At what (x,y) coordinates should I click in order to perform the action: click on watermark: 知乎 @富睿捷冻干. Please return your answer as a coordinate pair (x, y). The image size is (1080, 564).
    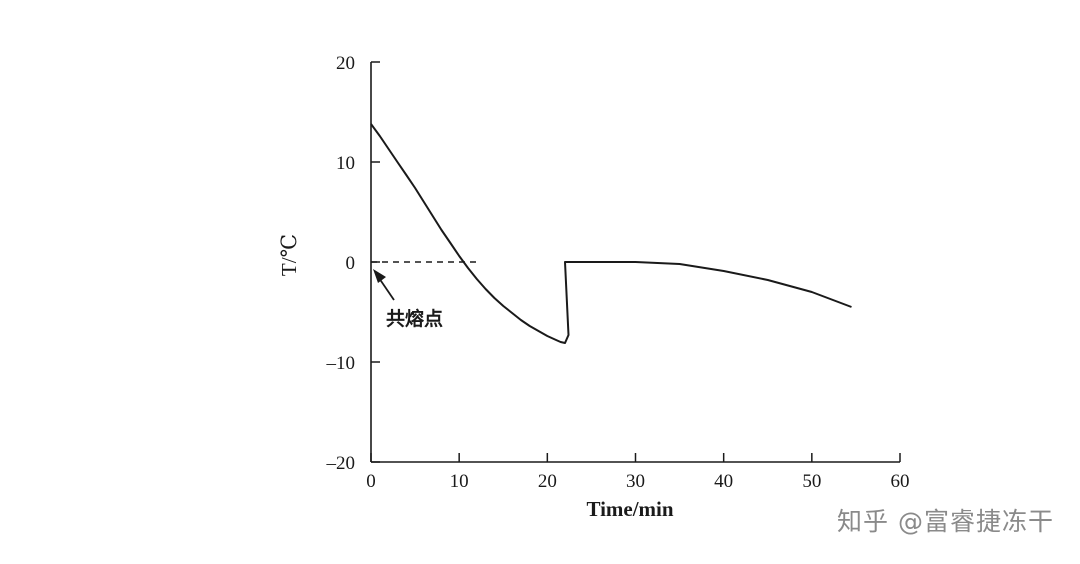
    Looking at the image, I should click on (945, 521).